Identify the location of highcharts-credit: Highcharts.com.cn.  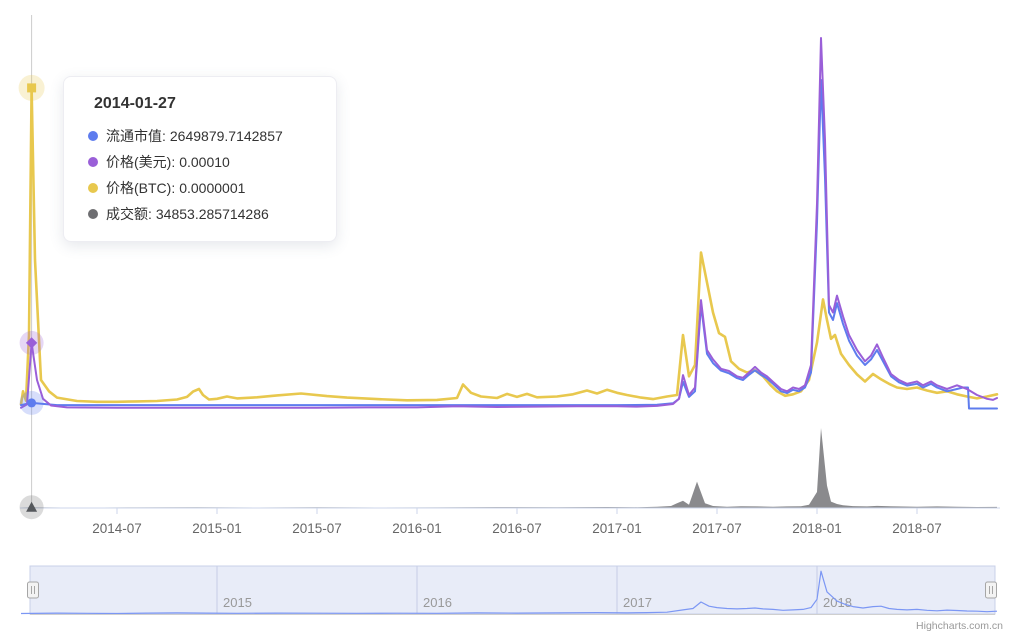
(959, 626).